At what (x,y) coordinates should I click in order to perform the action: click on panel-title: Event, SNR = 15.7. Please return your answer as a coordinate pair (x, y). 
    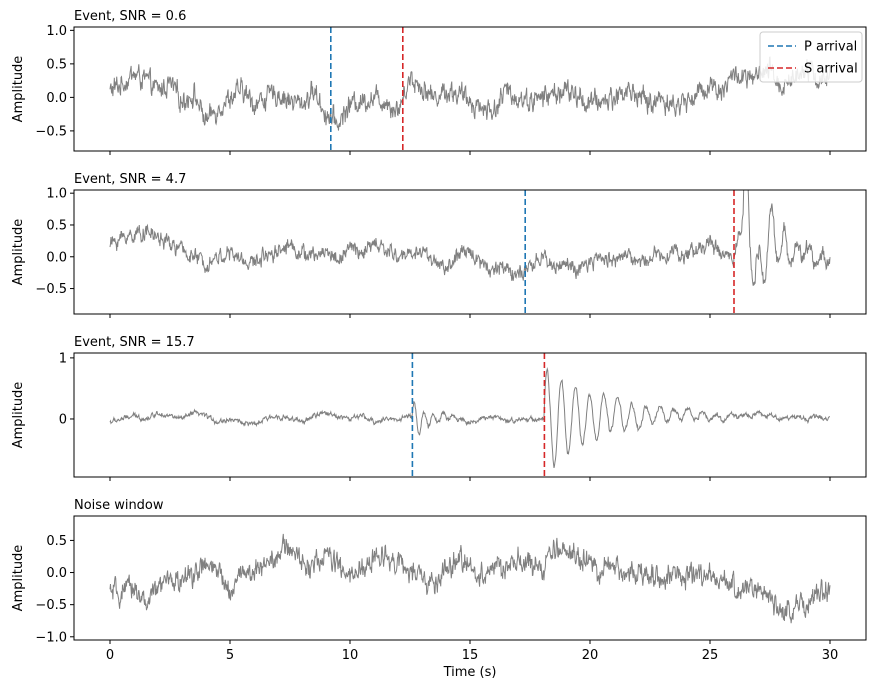
    Looking at the image, I should click on (134, 342).